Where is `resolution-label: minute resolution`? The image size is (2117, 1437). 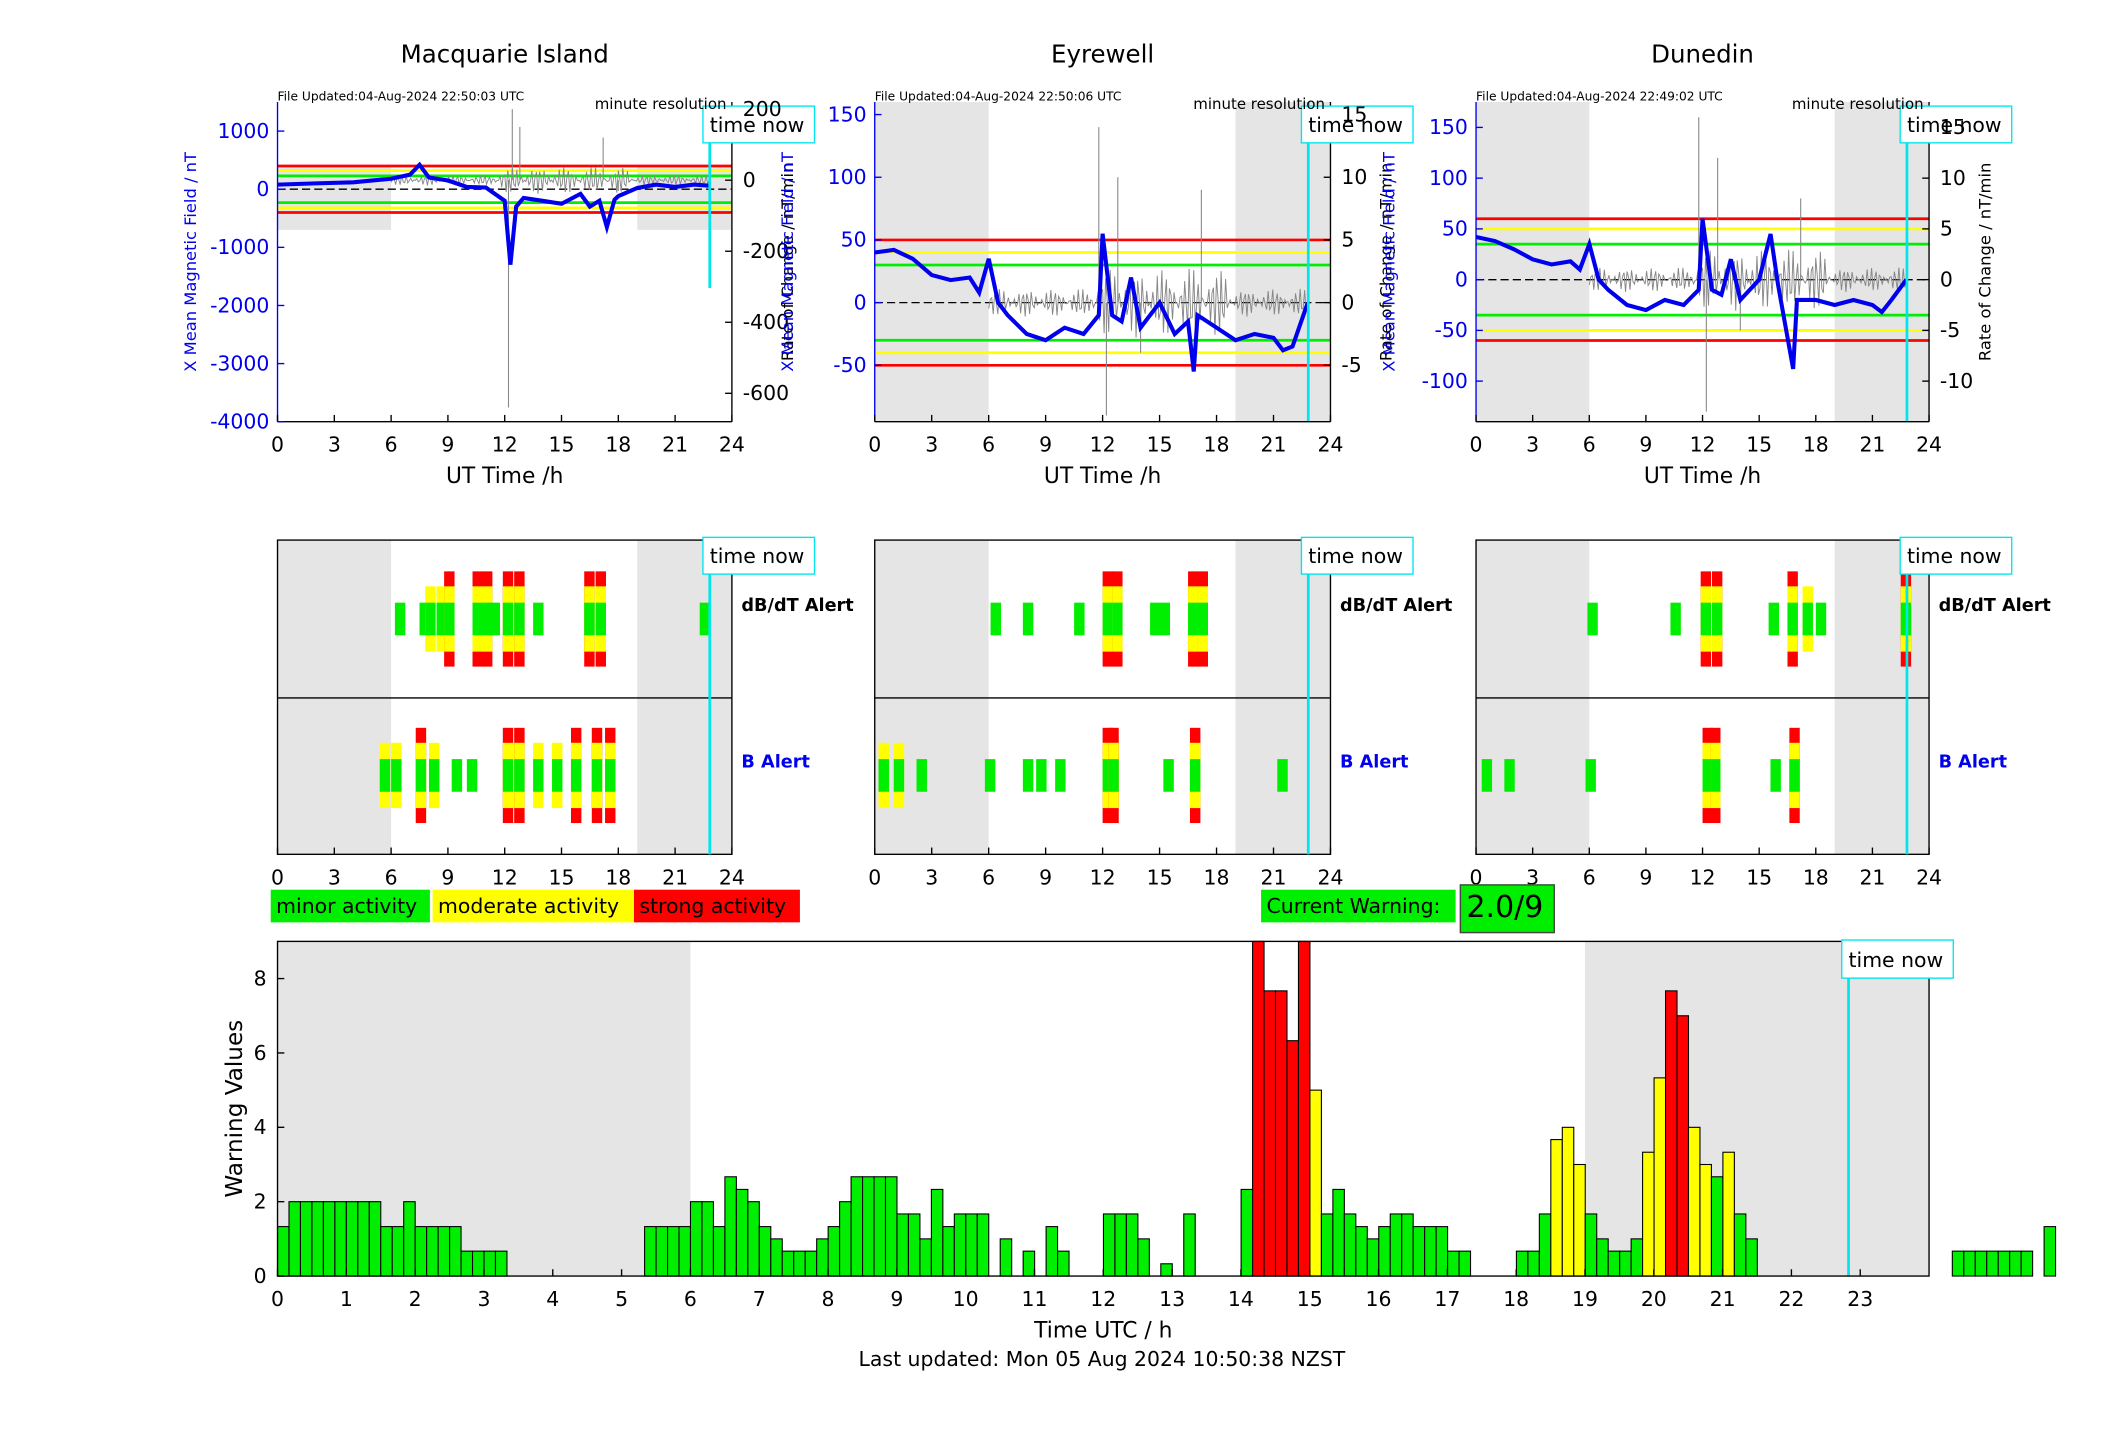 resolution-label: minute resolution is located at coordinates (1858, 104).